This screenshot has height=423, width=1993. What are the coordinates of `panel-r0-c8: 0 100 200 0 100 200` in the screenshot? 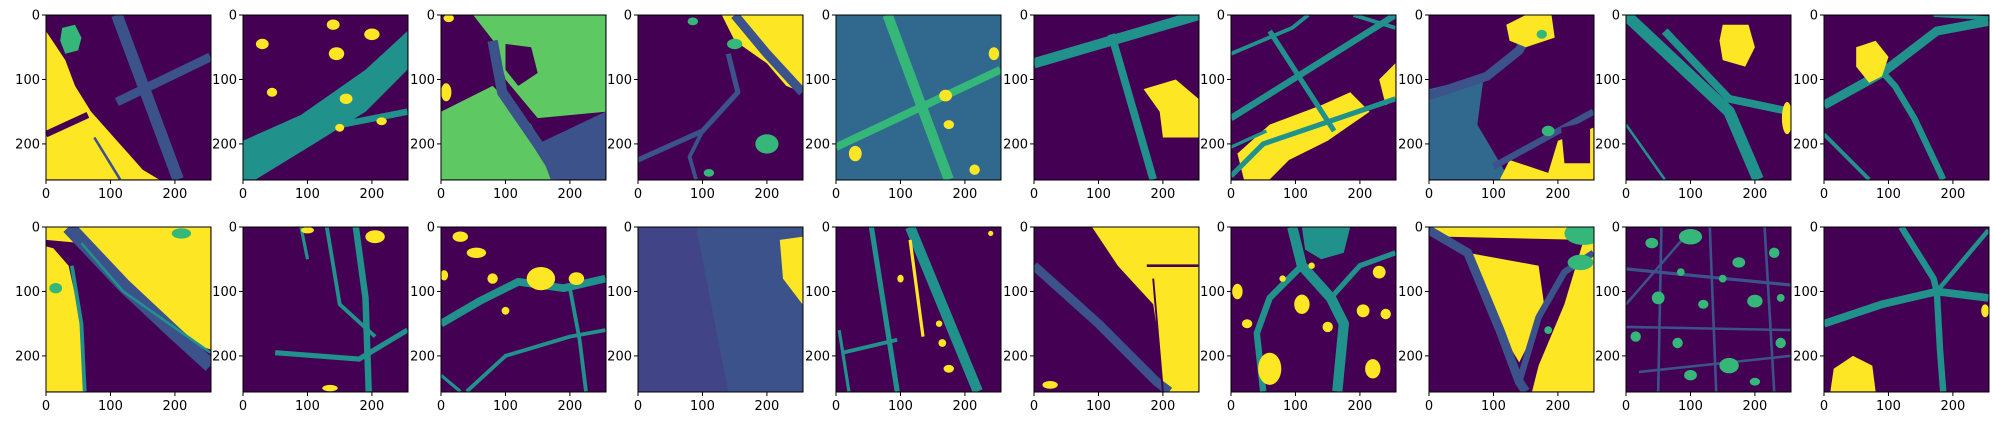 It's located at (1693, 105).